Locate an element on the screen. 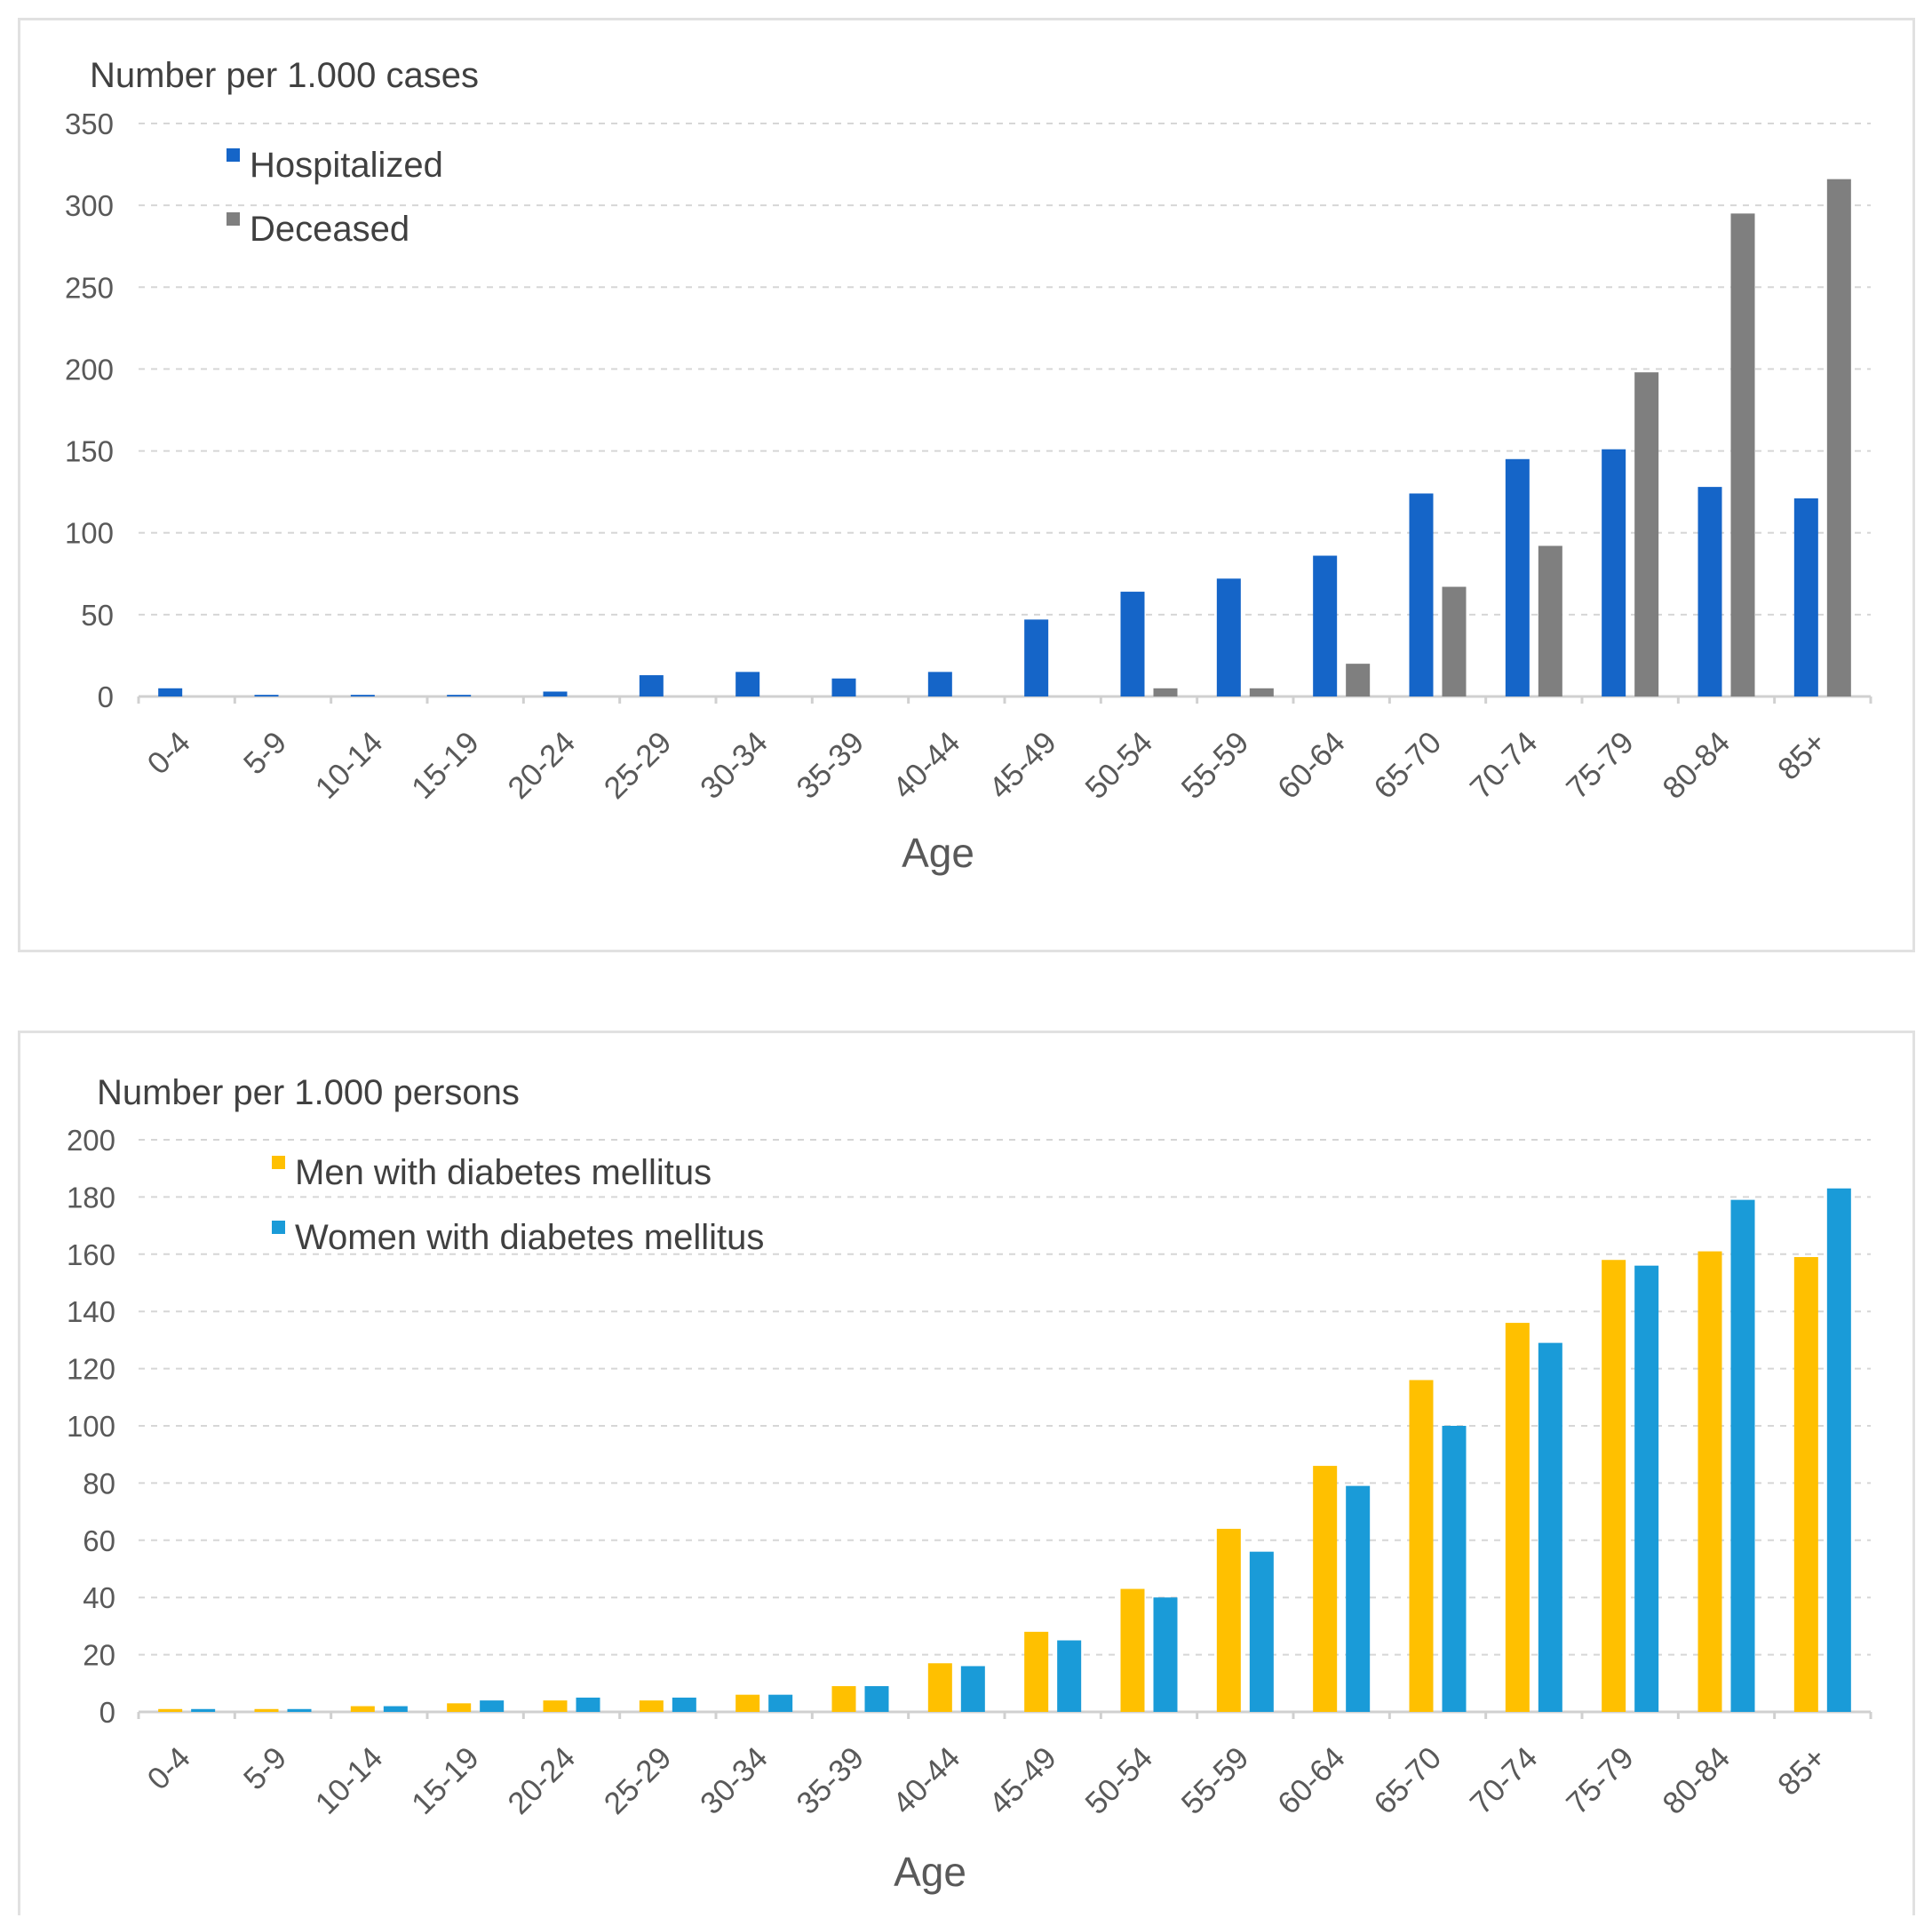  x-tick-label: 15-19 is located at coordinates (445, 765).